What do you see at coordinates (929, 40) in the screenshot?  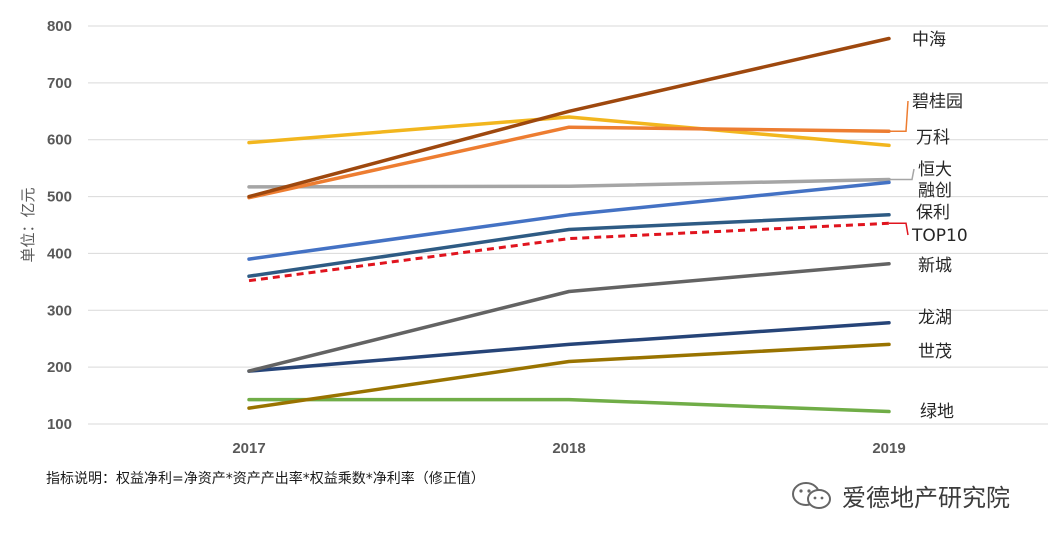 I see `series-label: 中海` at bounding box center [929, 40].